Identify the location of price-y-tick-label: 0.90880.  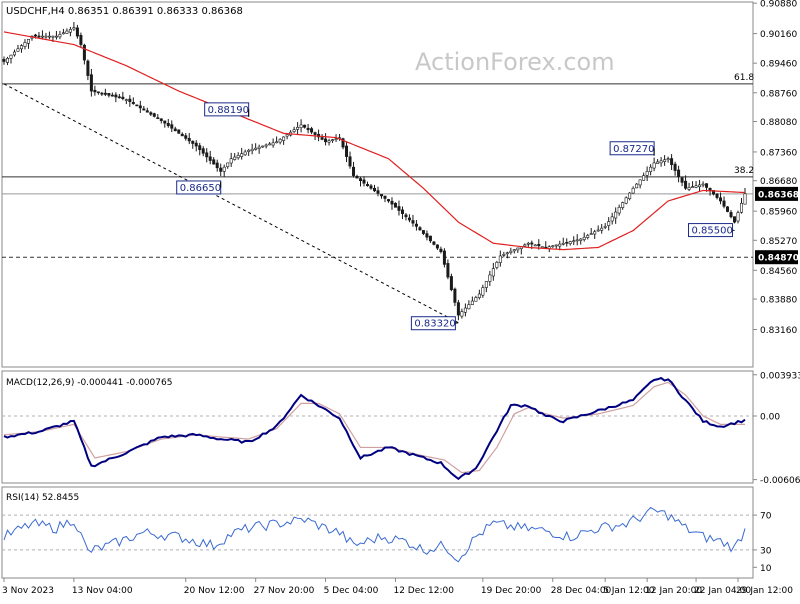
(778, 5).